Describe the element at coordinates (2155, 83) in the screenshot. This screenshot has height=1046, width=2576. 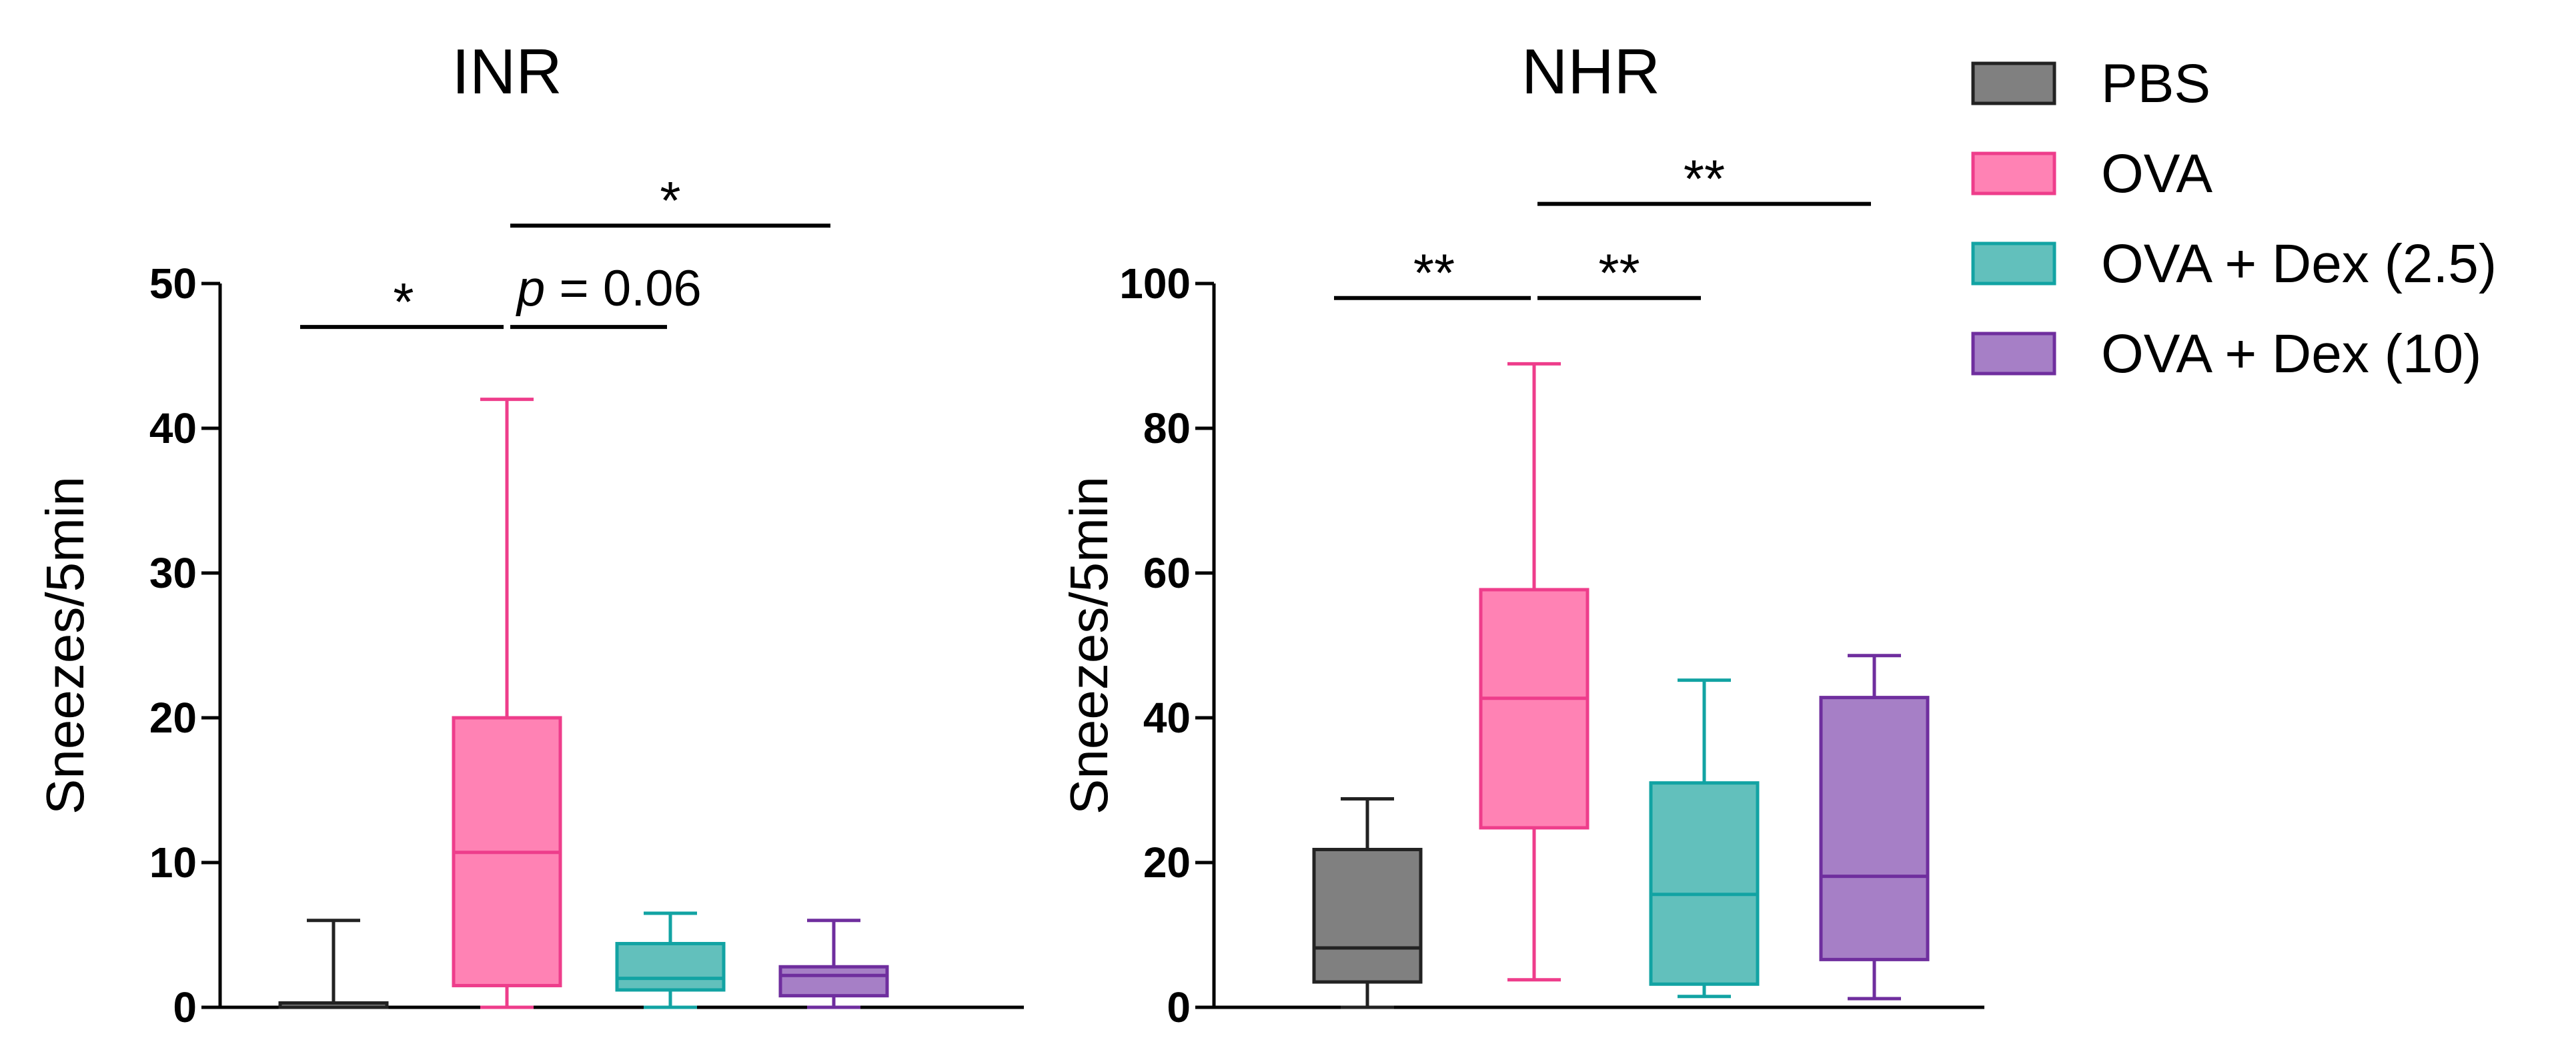
I see `legend-label-pbs: PBS` at that location.